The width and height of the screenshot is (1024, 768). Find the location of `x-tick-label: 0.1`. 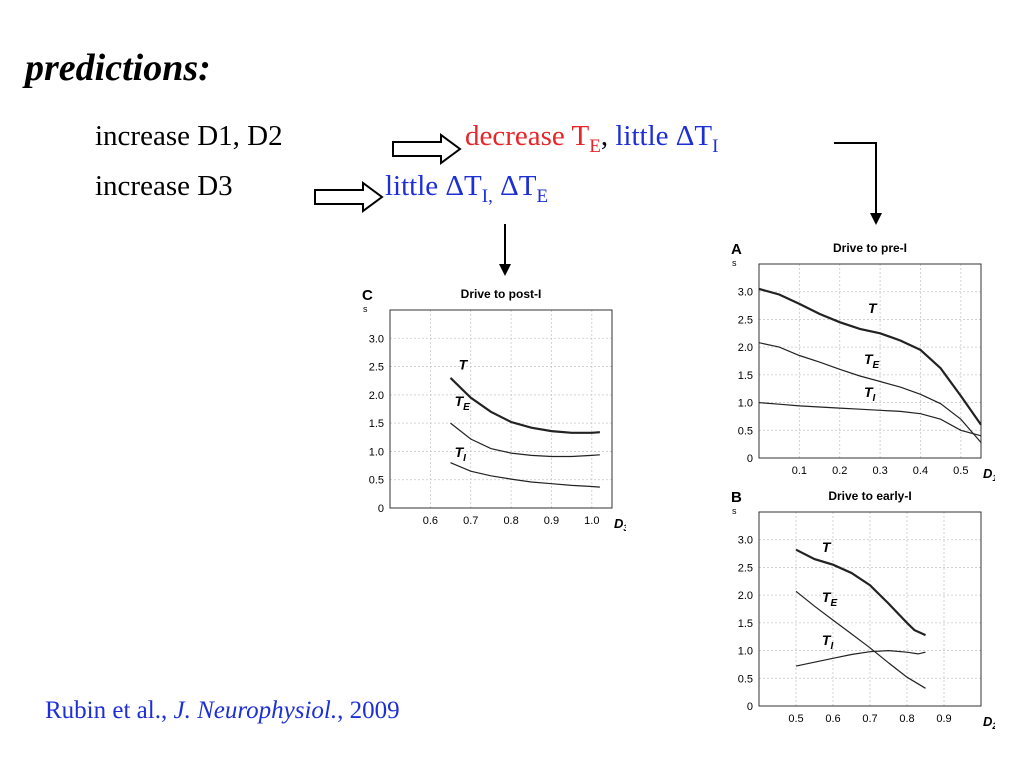

x-tick-label: 0.1 is located at coordinates (799, 471).